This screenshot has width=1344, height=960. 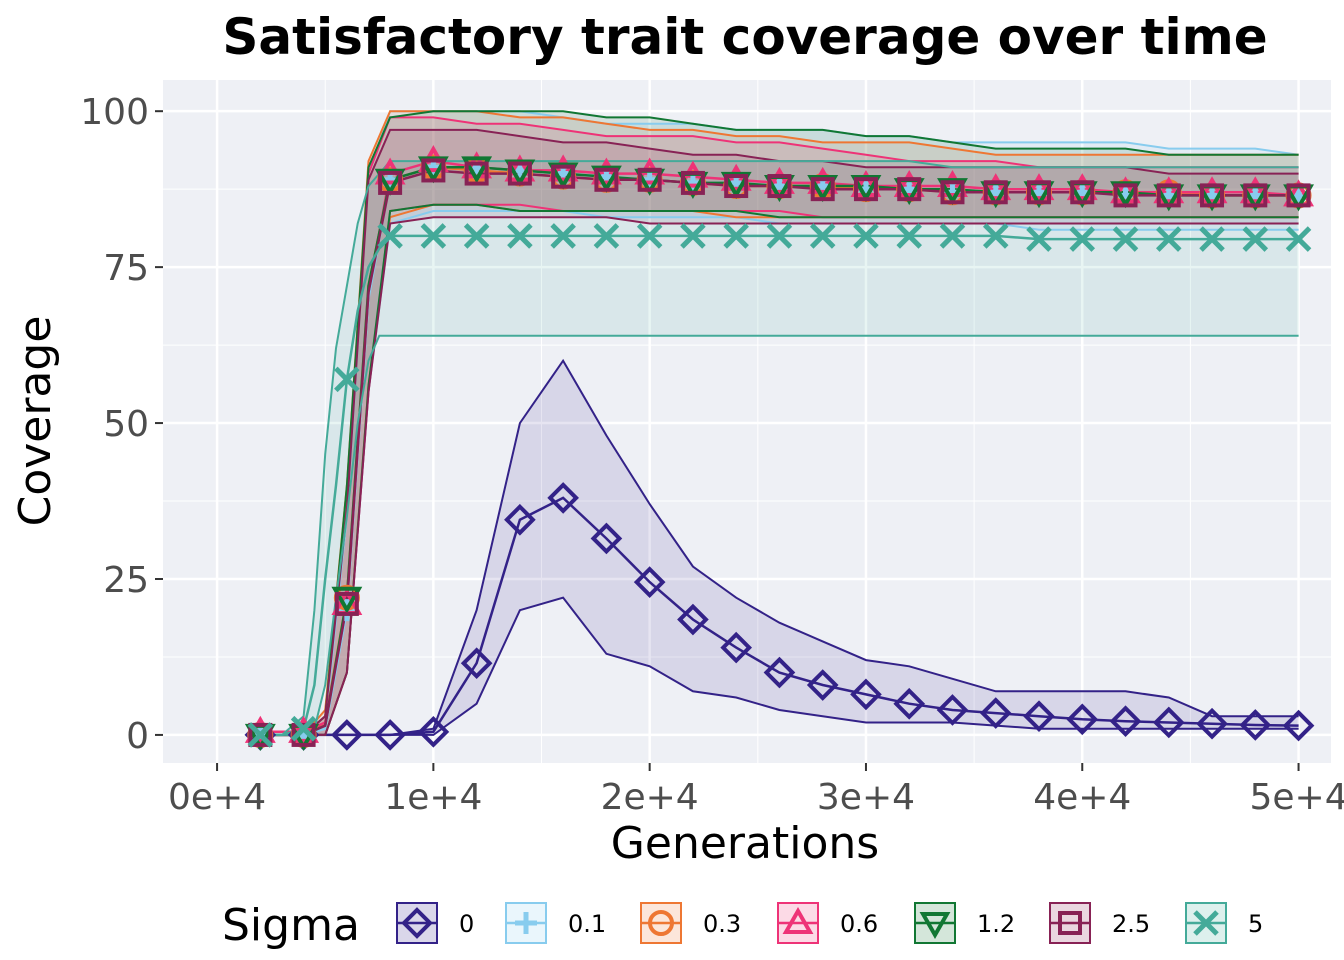 What do you see at coordinates (650, 797) in the screenshot?
I see `x-tick-label: 2e+4` at bounding box center [650, 797].